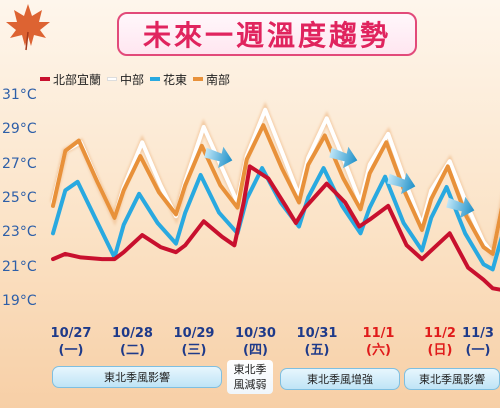 This screenshot has width=500, height=408. I want to click on x-tick-weekday: (二), so click(132, 350).